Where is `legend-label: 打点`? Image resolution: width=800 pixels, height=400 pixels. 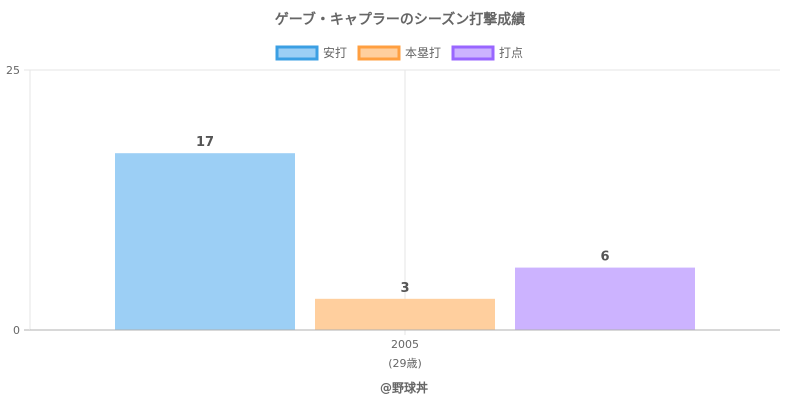
legend-label: 打点 is located at coordinates (511, 53).